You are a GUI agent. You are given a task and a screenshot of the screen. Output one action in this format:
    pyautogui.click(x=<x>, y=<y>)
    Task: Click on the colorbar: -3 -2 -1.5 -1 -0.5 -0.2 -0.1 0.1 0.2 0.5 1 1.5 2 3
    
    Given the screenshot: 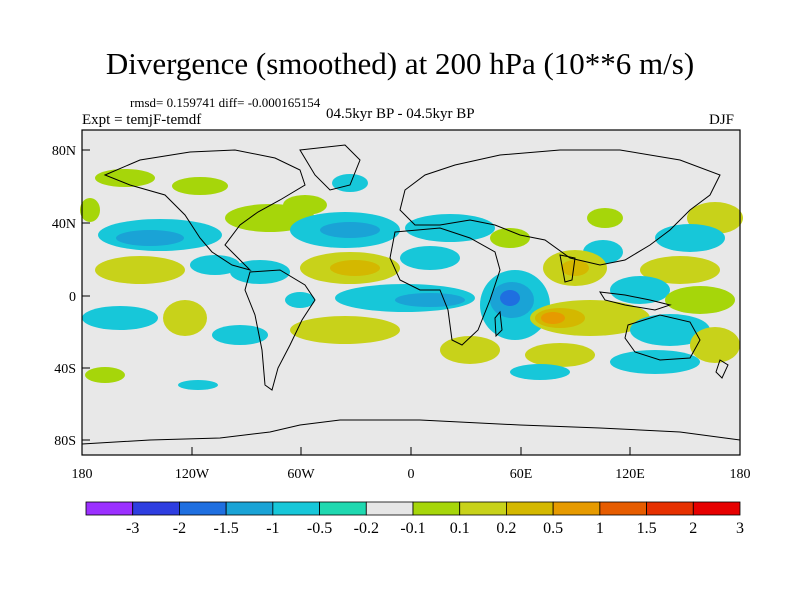 What is the action you would take?
    pyautogui.click(x=414, y=519)
    